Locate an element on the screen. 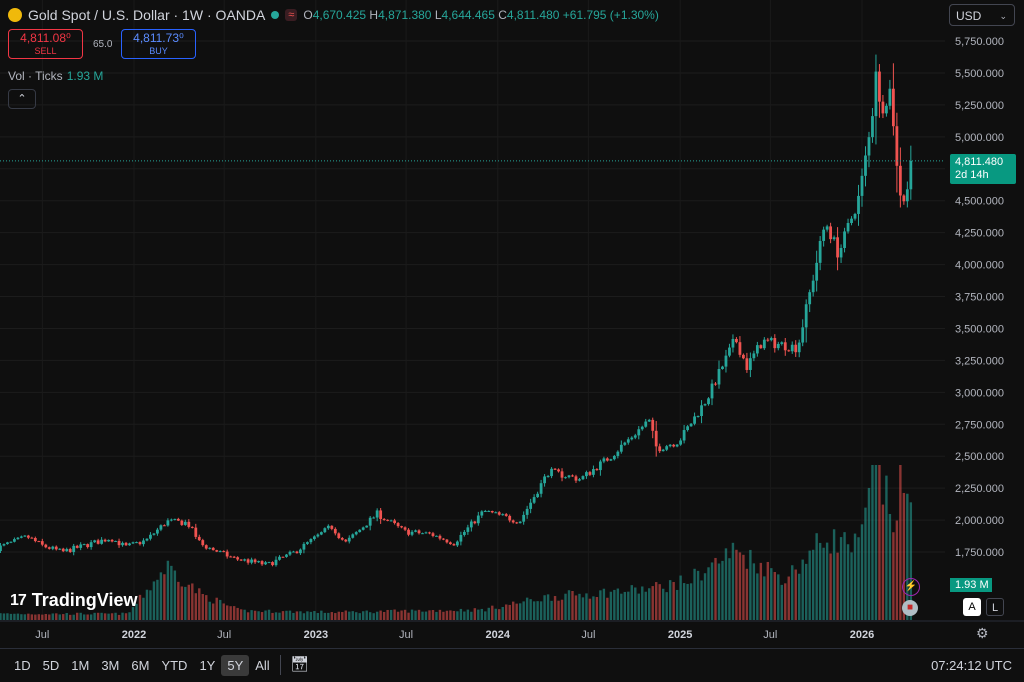 The width and height of the screenshot is (1024, 682). range-1y: 1Y is located at coordinates (207, 665).